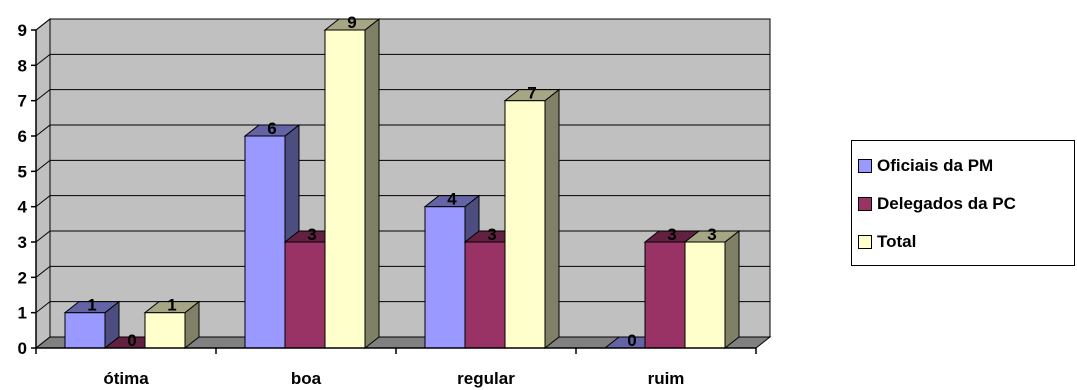 The image size is (1077, 390). What do you see at coordinates (935, 165) in the screenshot?
I see `legend-label: Oficiais da PM` at bounding box center [935, 165].